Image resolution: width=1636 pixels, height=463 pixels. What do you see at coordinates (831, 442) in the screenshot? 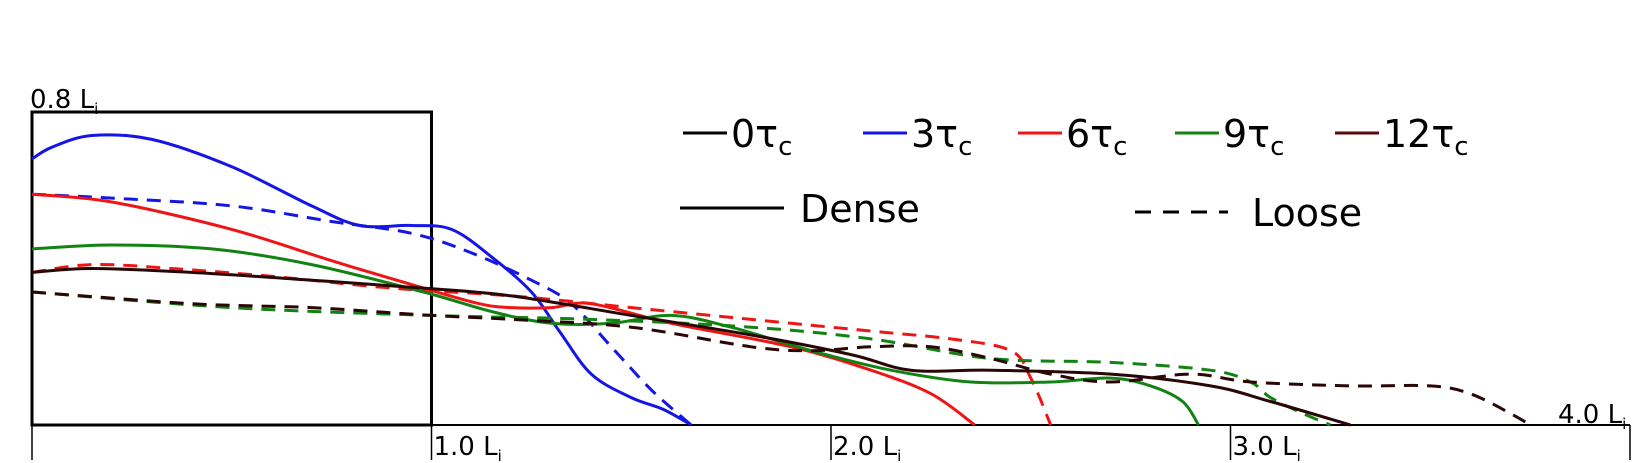
I see `x-axis` at bounding box center [831, 442].